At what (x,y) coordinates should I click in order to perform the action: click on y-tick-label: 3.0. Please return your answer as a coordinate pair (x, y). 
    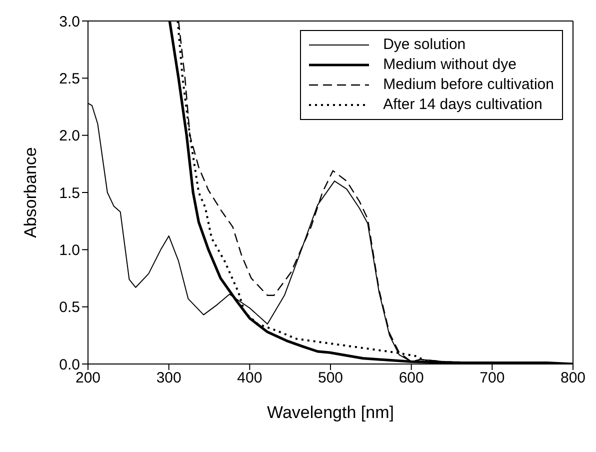
    Looking at the image, I should click on (69, 21).